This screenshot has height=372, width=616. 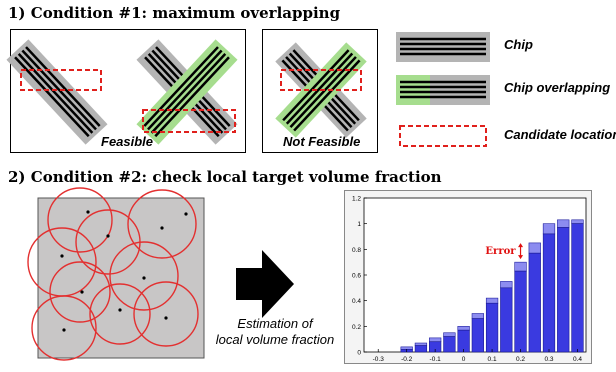 What do you see at coordinates (127, 141) in the screenshot?
I see `feasible-label: Feasible` at bounding box center [127, 141].